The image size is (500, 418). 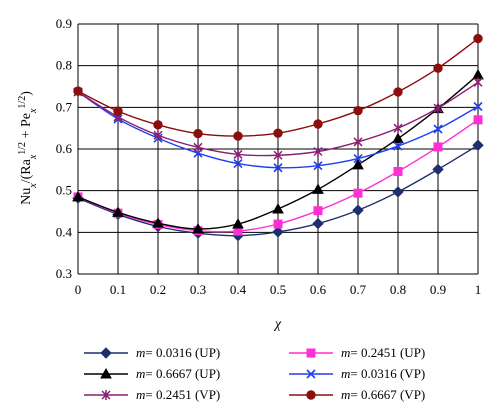 I want to click on y-axis-label: Nux/(Rax1/2 + Pex1/2), so click(x=28, y=148).